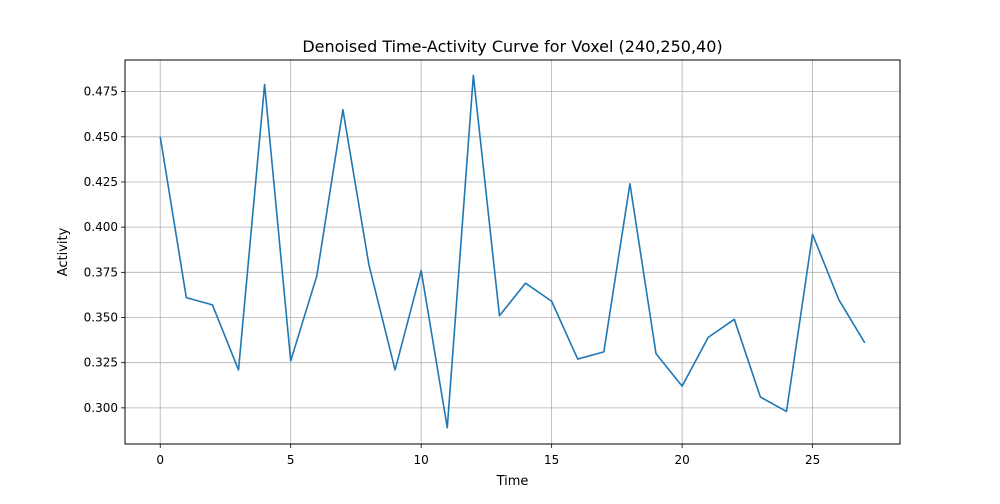  Describe the element at coordinates (160, 460) in the screenshot. I see `x-tick-label: 0` at that location.